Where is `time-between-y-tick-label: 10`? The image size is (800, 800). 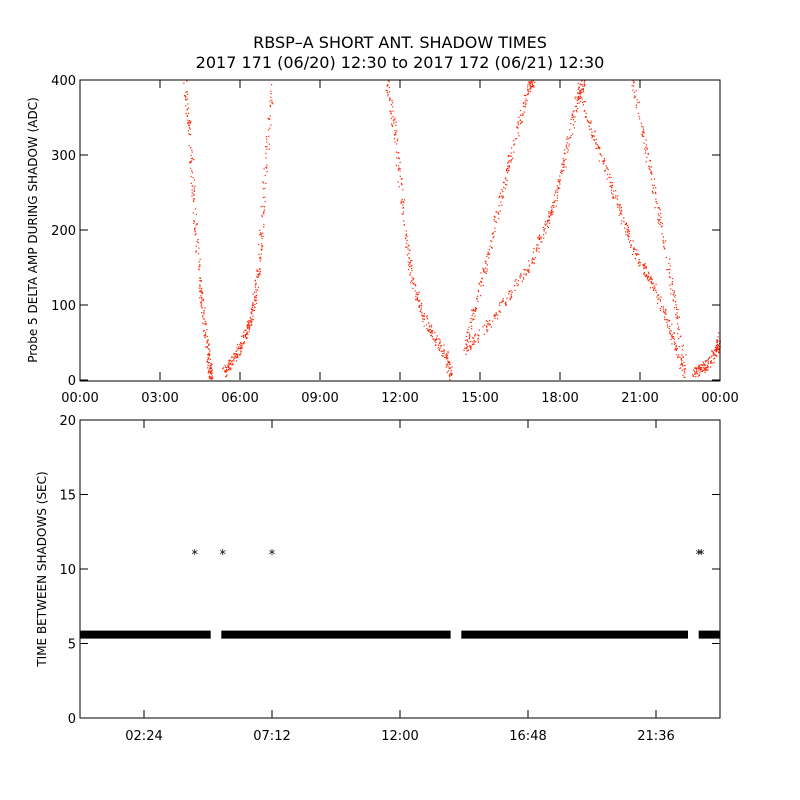
time-between-y-tick-label: 10 is located at coordinates (67, 570).